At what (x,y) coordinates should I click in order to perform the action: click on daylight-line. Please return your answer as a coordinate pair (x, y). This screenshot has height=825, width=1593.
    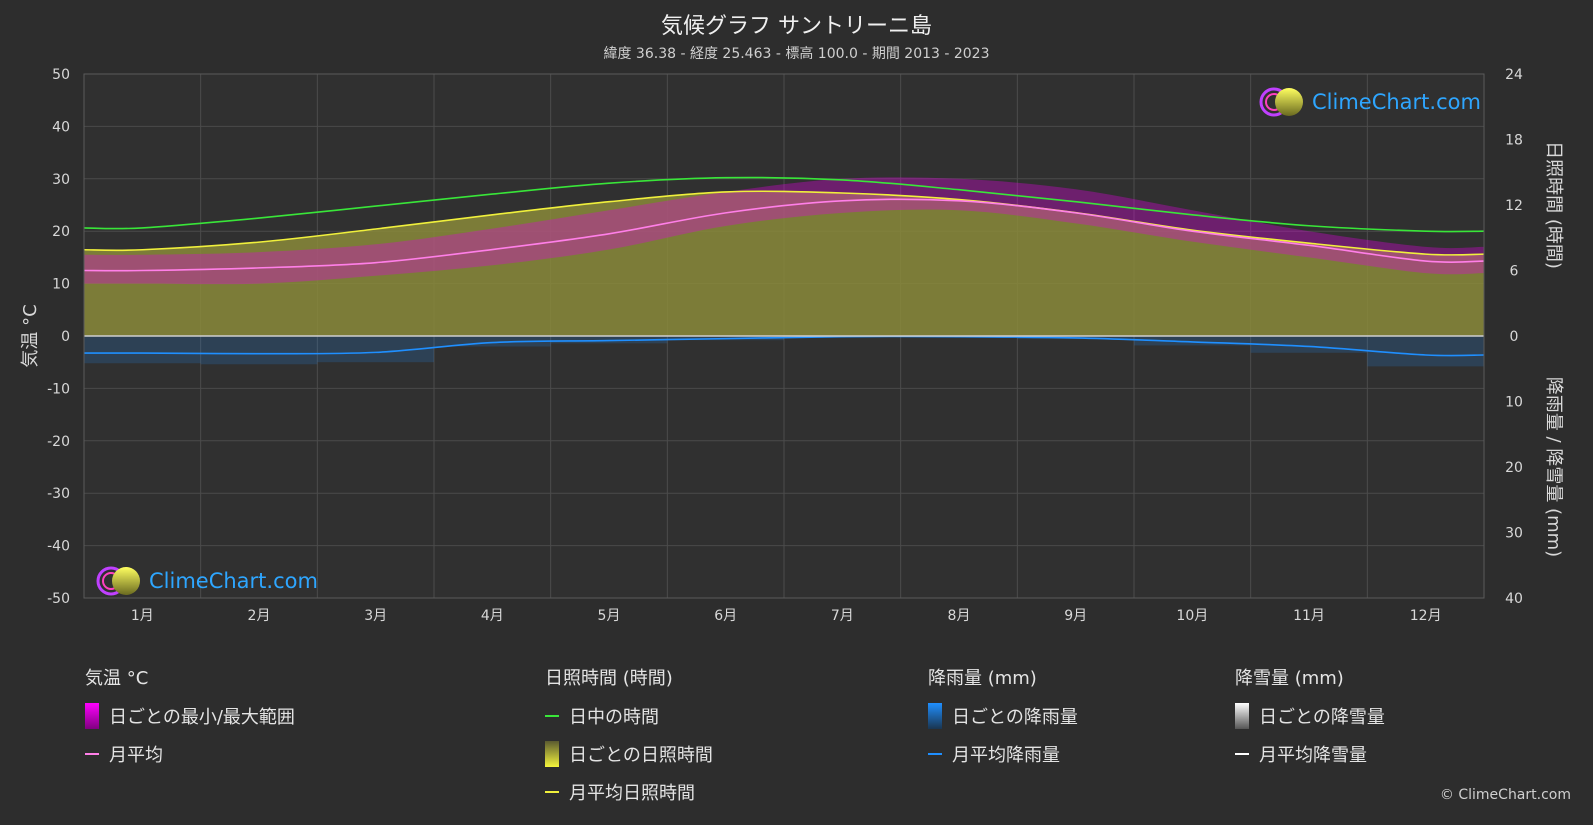
    Looking at the image, I should click on (784, 204).